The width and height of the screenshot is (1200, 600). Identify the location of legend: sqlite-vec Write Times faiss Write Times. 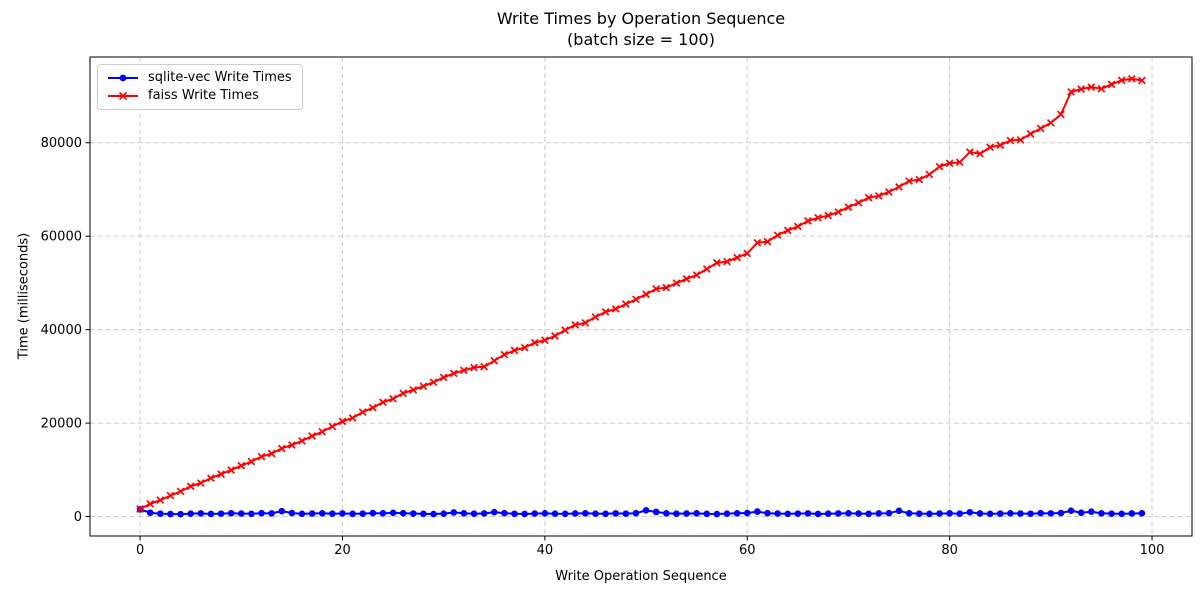
(200, 87).